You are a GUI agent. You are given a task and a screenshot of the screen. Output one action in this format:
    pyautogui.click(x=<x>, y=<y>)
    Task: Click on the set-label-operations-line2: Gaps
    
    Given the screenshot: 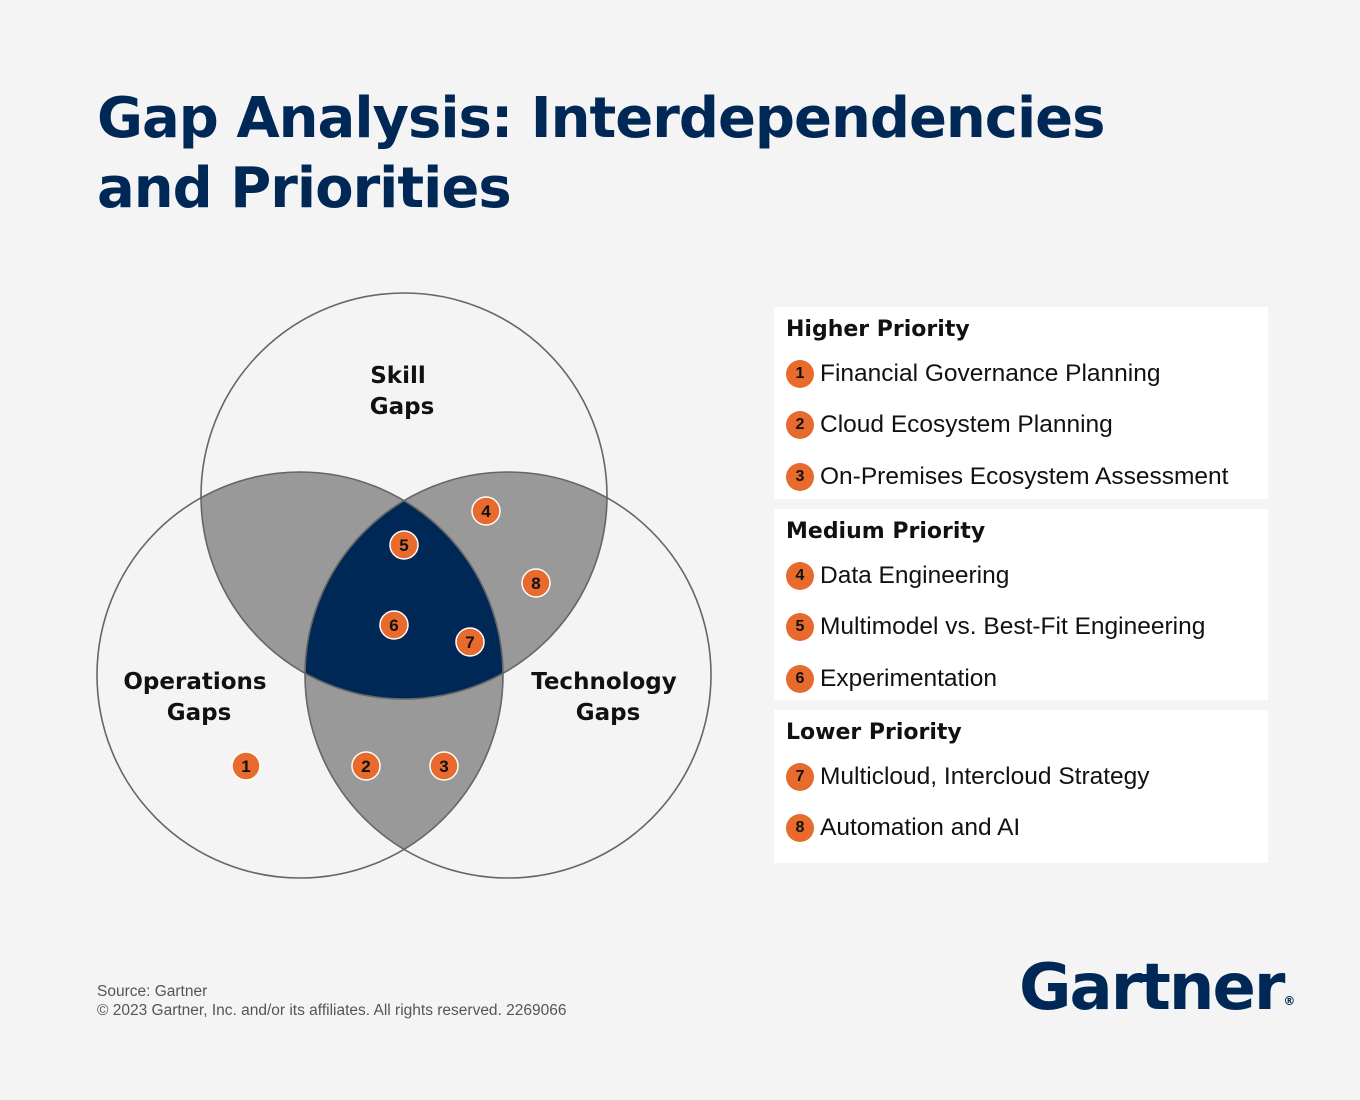 What is the action you would take?
    pyautogui.click(x=199, y=713)
    